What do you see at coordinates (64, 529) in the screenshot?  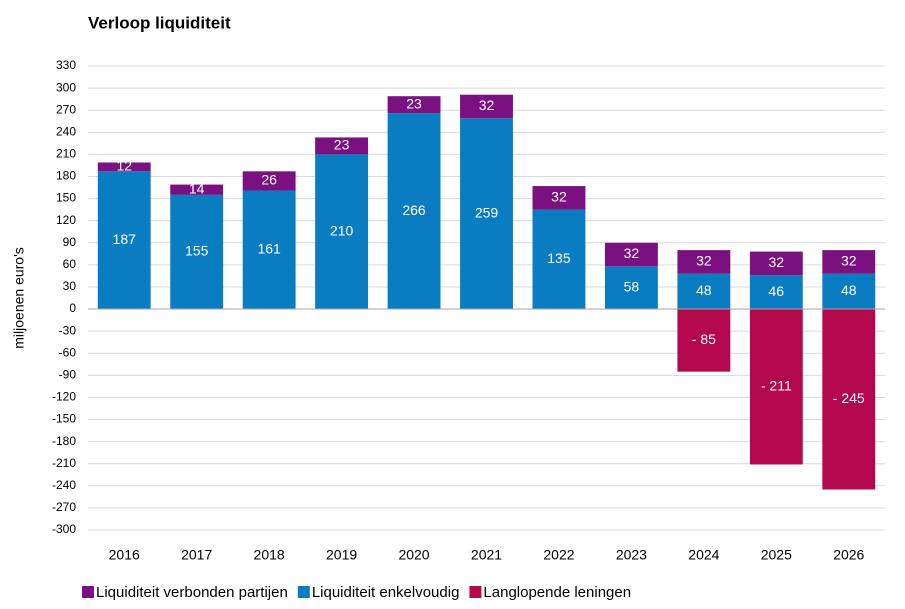 I see `y-tick-label: -300` at bounding box center [64, 529].